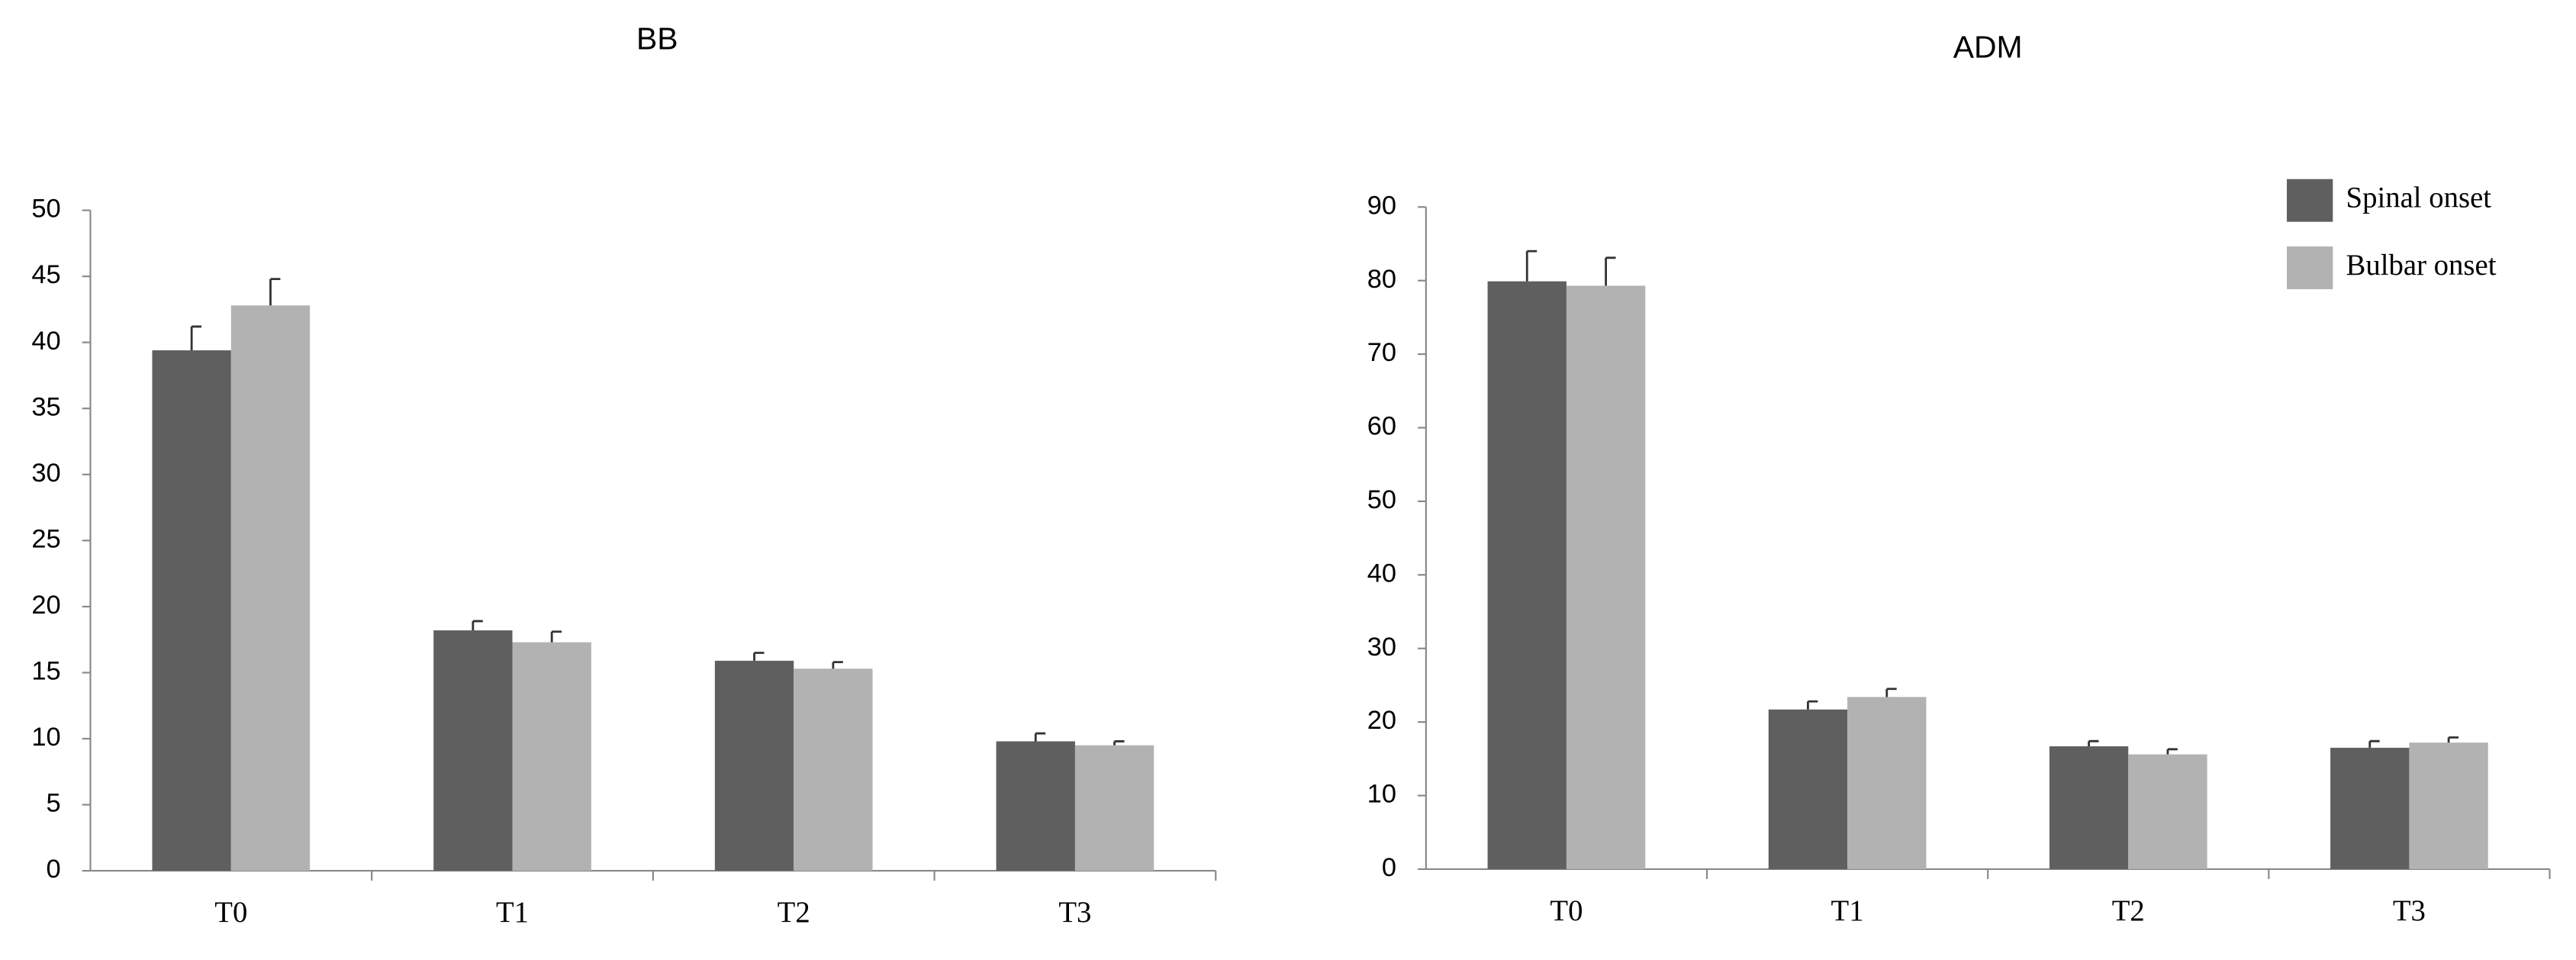  I want to click on chart-title: ADM, so click(1988, 46).